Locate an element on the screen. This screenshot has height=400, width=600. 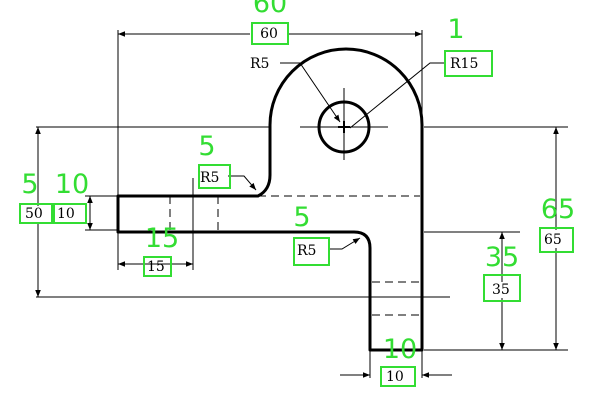
hidden-lines is located at coordinates (294, 255).